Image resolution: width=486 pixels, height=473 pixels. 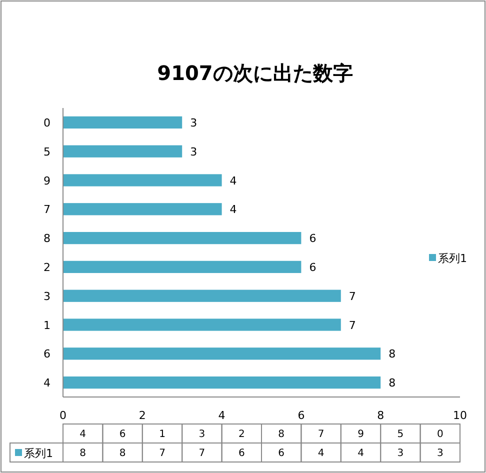 I want to click on x-tick-label: 10, so click(x=460, y=415).